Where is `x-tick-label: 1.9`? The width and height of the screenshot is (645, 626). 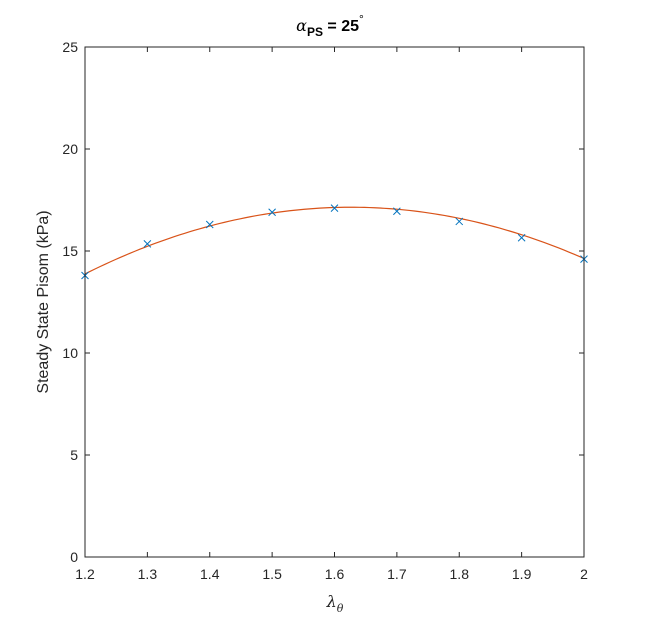
x-tick-label: 1.9 is located at coordinates (522, 574).